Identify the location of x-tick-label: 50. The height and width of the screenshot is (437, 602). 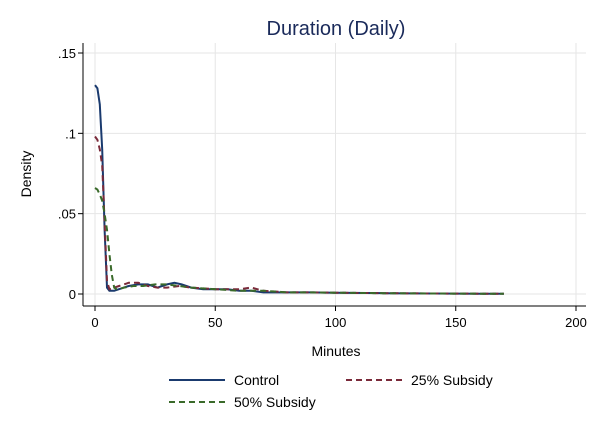
(215, 322).